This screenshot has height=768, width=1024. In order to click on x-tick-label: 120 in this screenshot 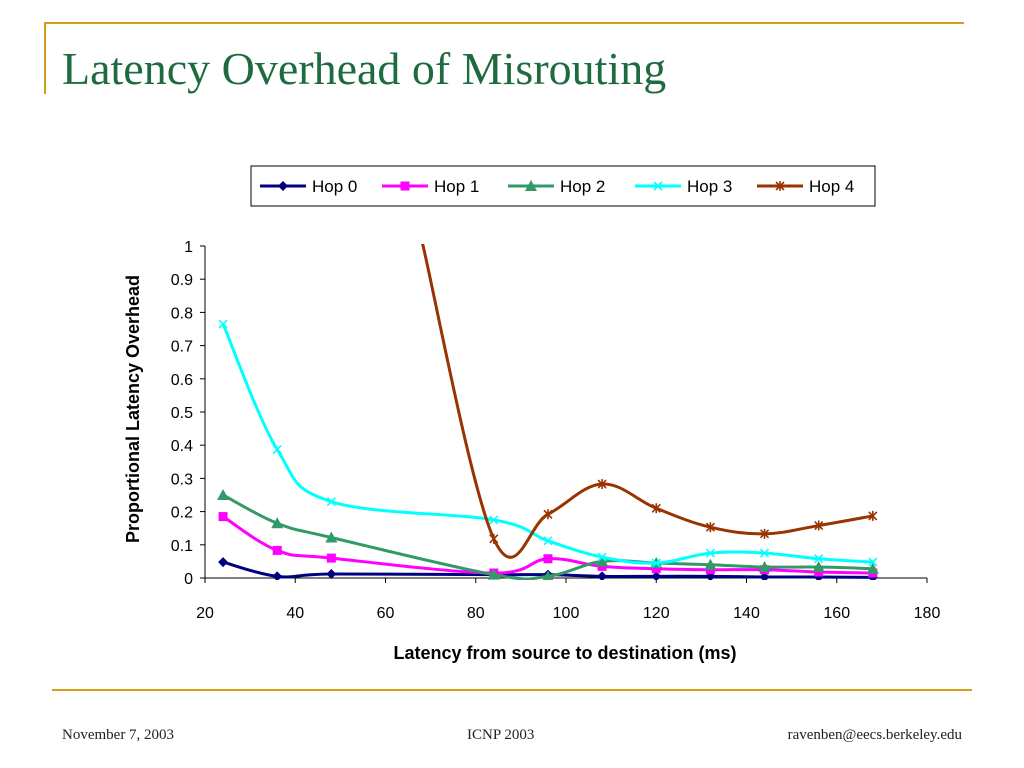, I will do `click(656, 613)`.